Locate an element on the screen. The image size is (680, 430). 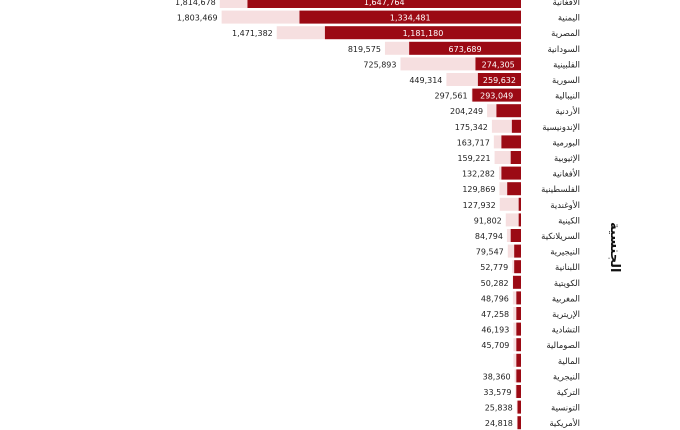
inner-value-label: 293,049 is located at coordinates (496, 96).